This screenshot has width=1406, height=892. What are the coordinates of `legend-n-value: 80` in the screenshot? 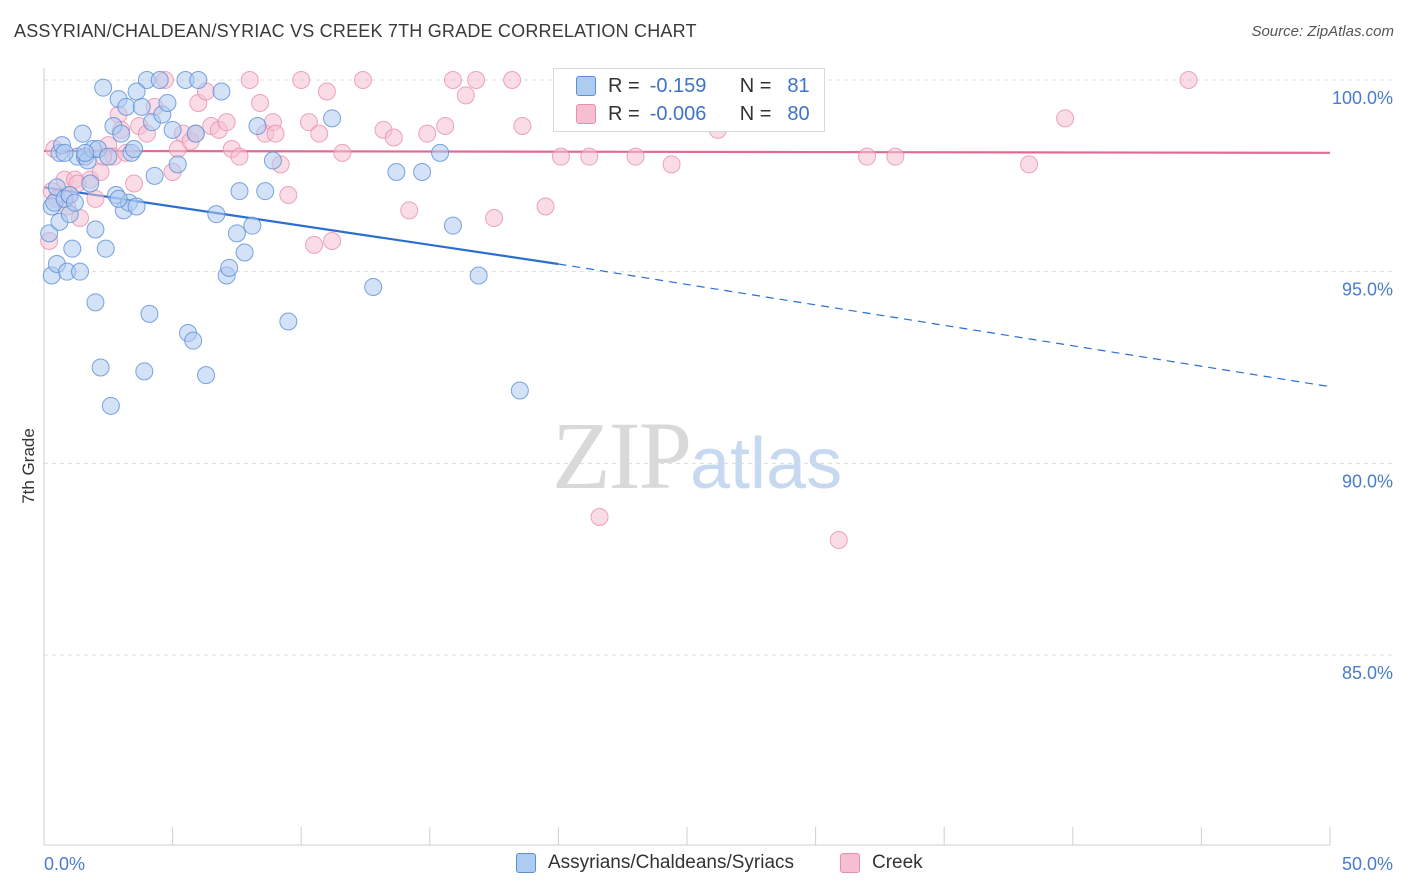 It's located at (798, 113).